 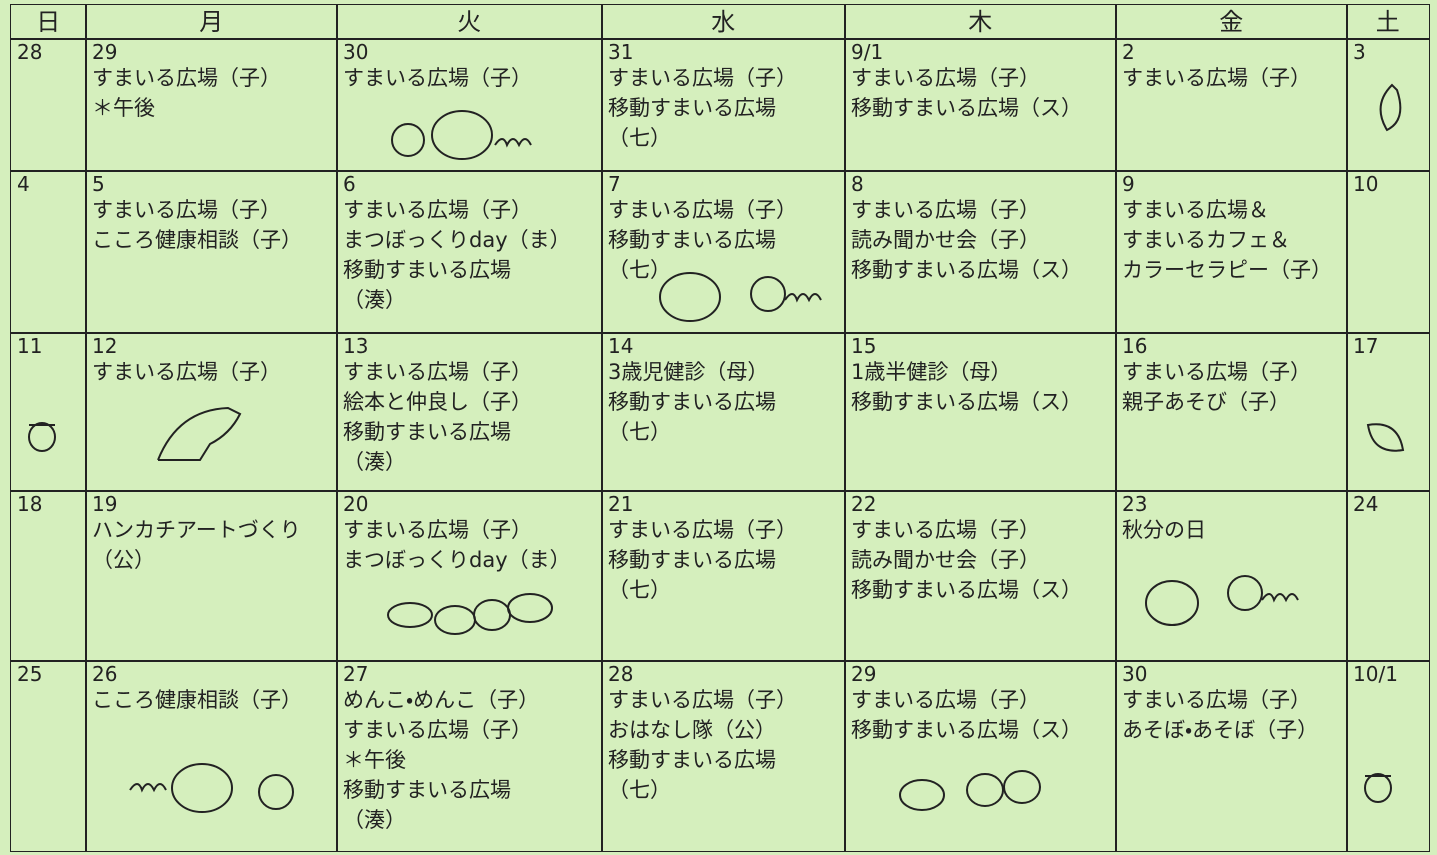 I want to click on day-cell: 2 すまいる広場（子）, so click(x=1231, y=105).